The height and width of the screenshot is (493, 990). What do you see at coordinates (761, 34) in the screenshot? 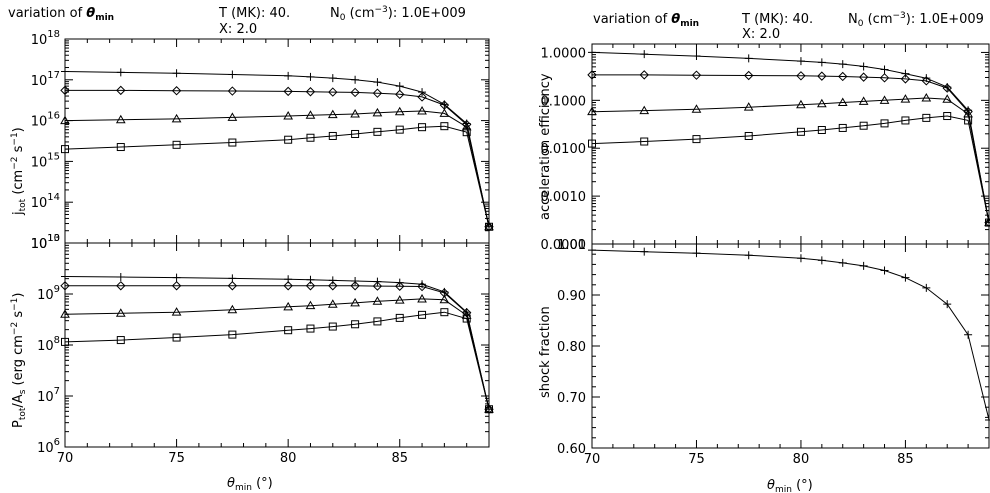
I see `x-parameter-readout: X: 2.0` at bounding box center [761, 34].